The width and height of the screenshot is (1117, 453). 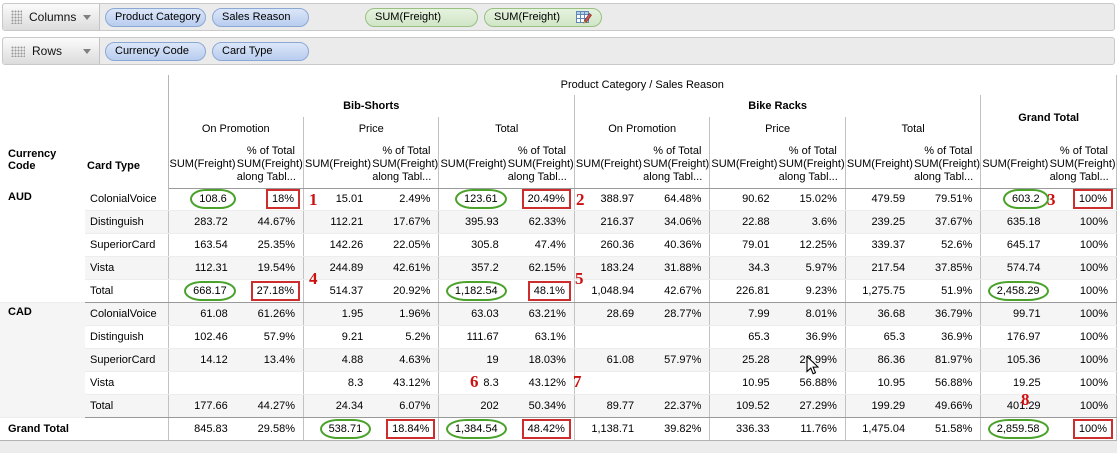 What do you see at coordinates (608, 222) in the screenshot?
I see `value-cell: 216.37` at bounding box center [608, 222].